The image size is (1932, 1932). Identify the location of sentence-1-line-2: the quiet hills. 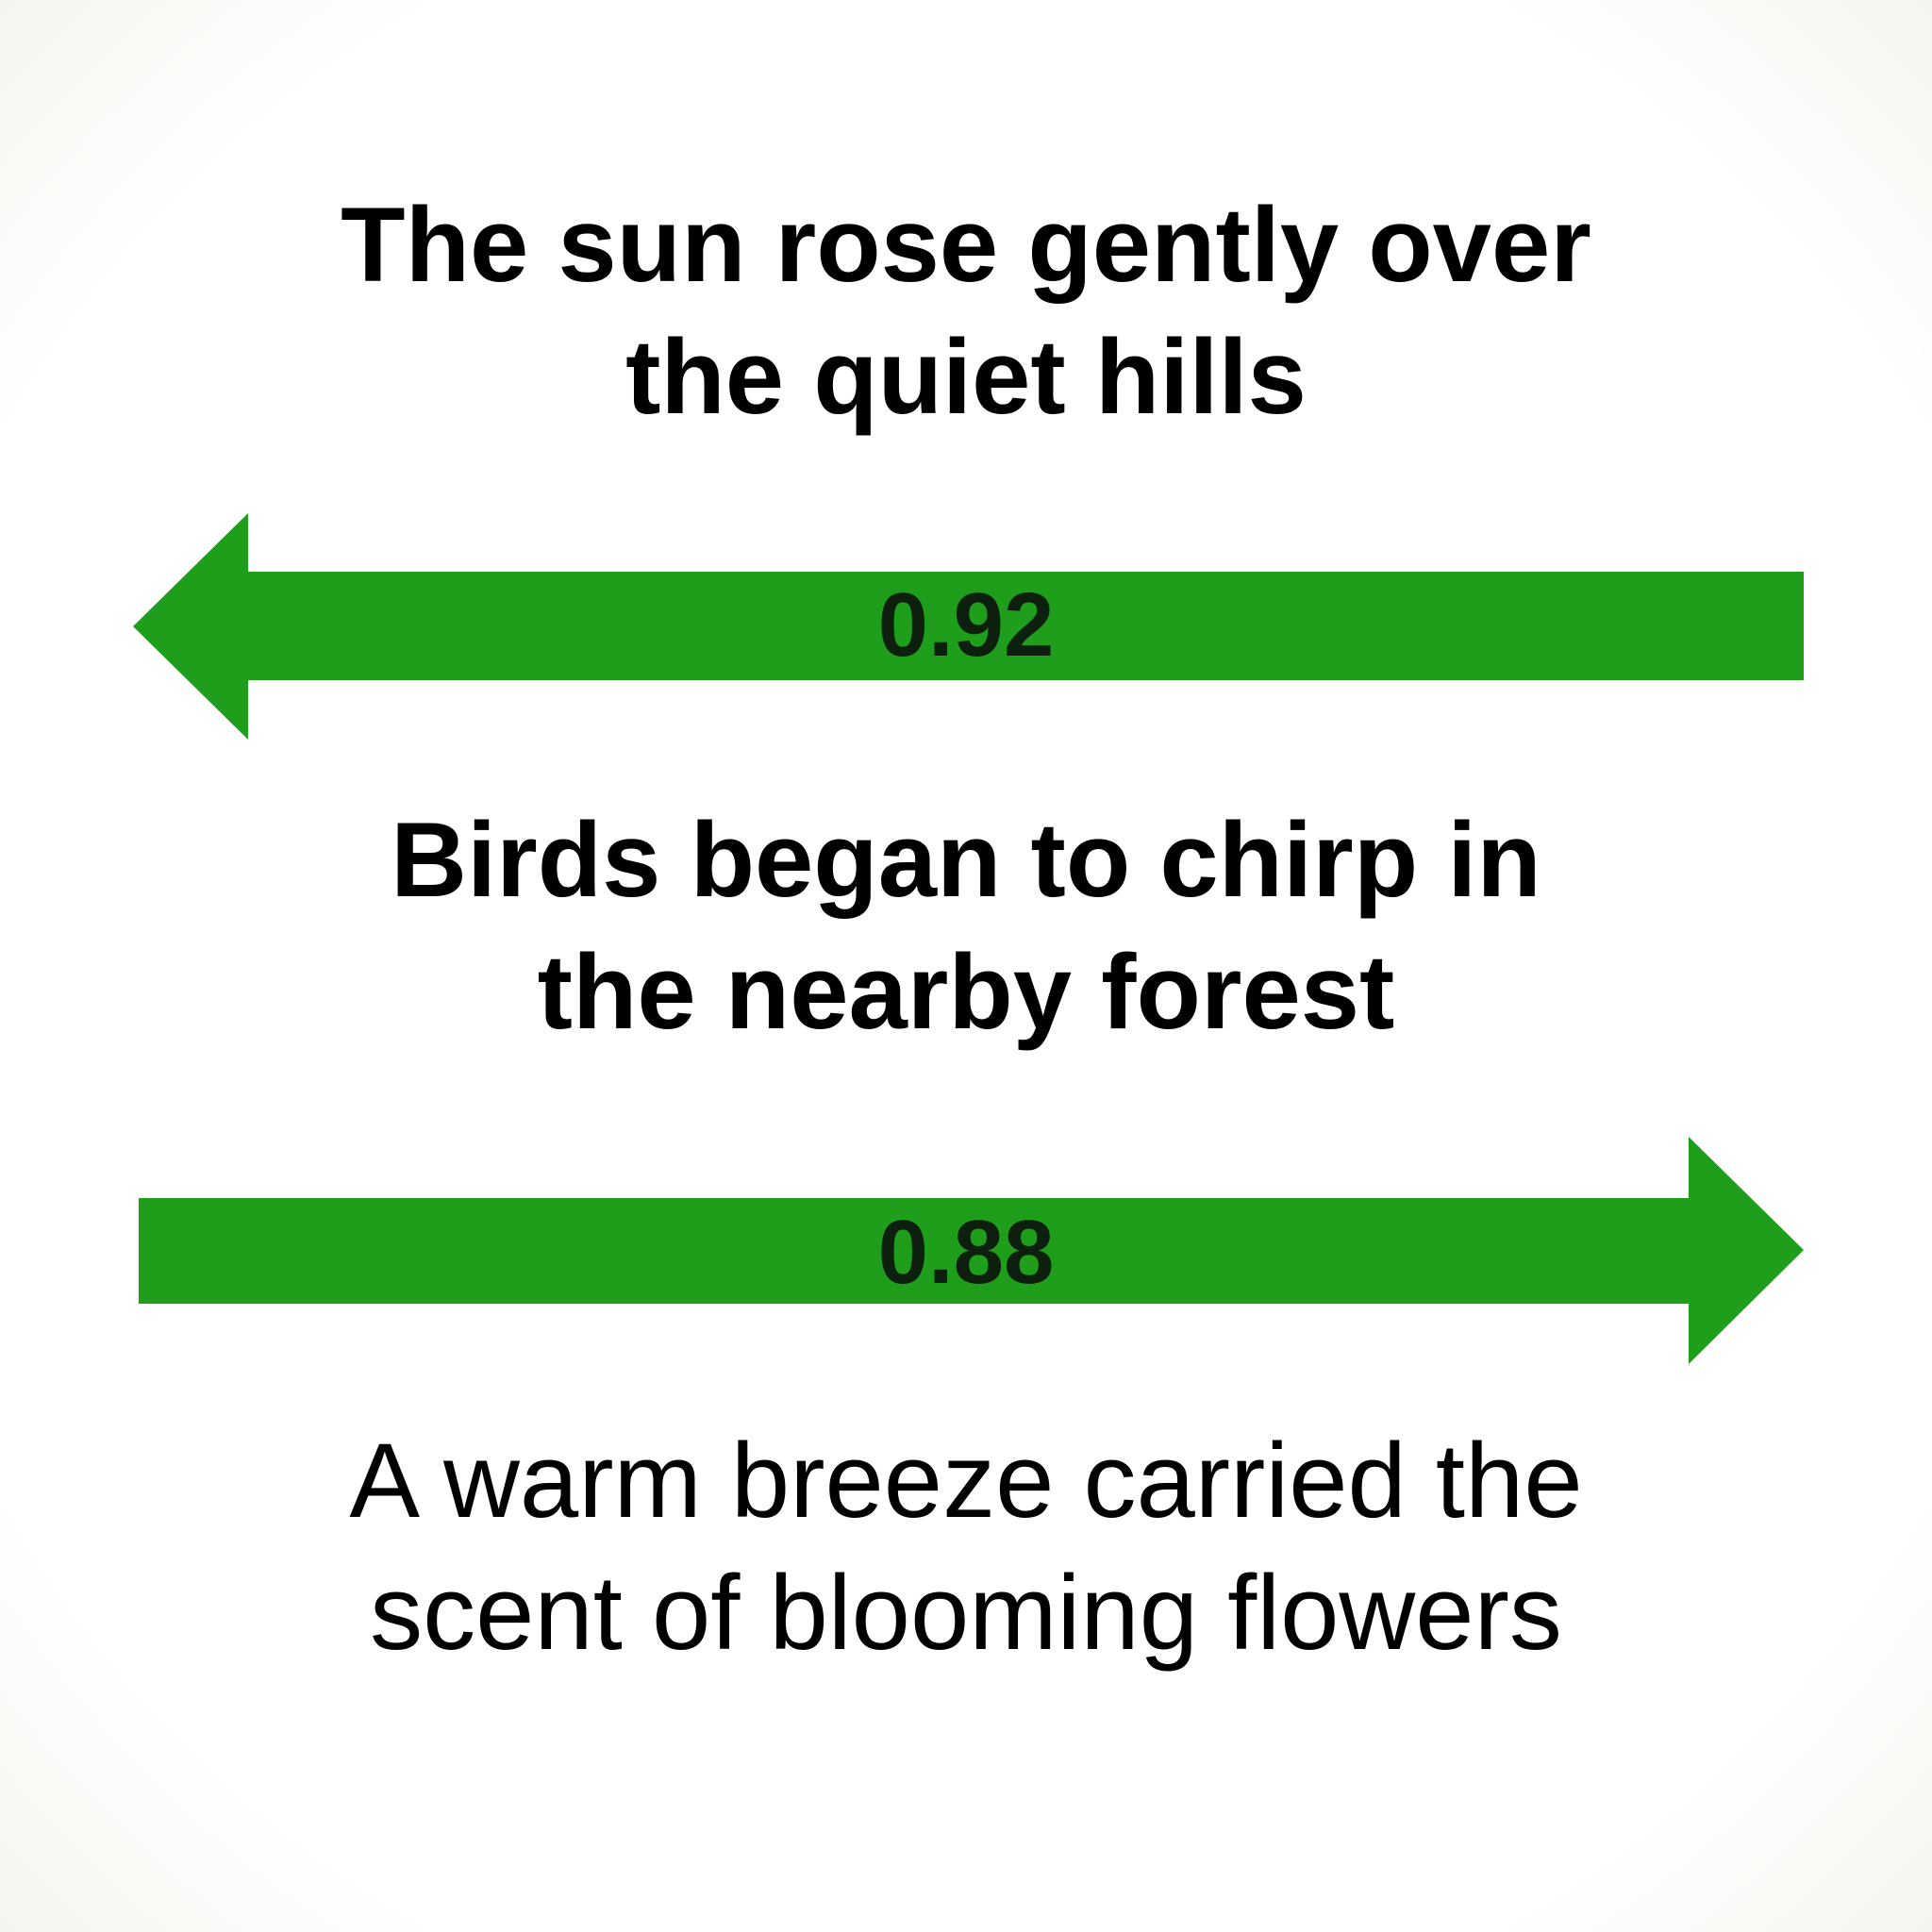
(966, 377).